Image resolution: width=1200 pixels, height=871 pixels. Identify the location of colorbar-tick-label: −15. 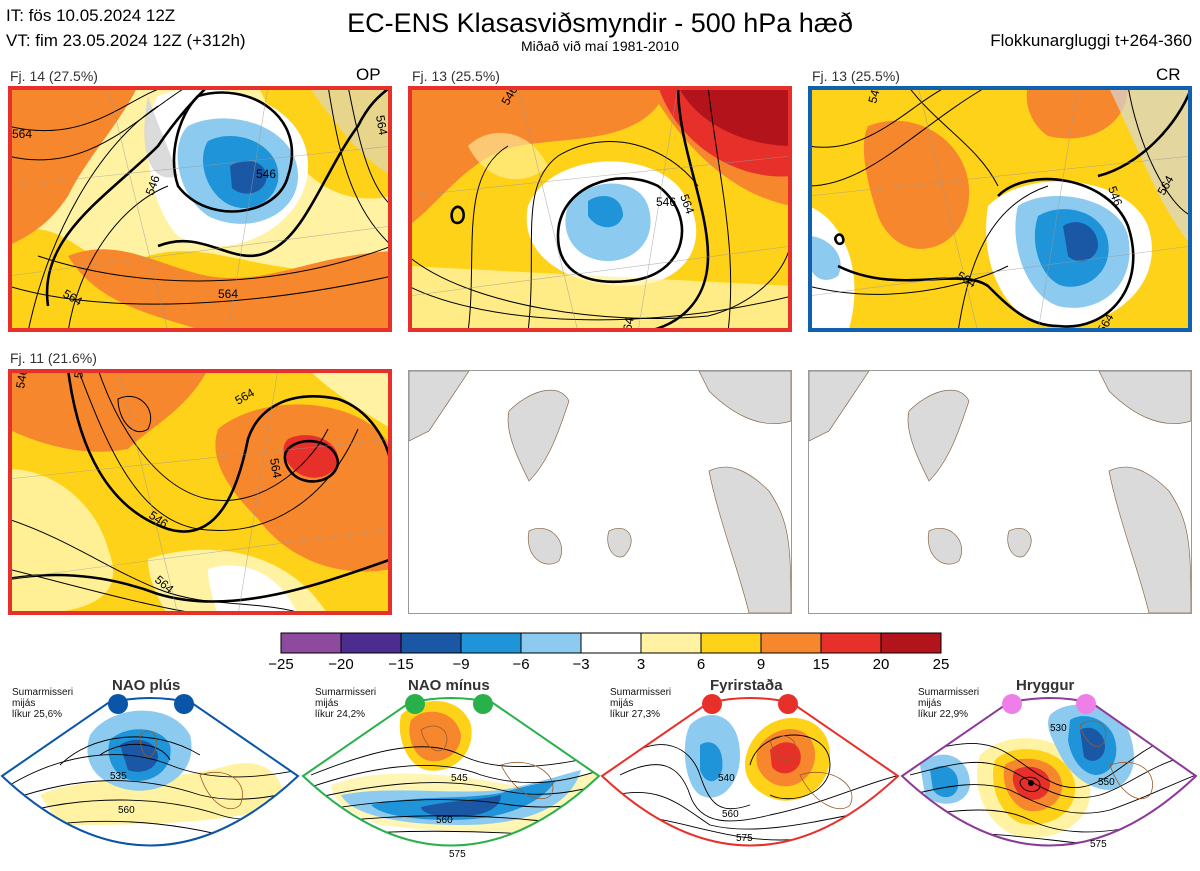
(401, 664).